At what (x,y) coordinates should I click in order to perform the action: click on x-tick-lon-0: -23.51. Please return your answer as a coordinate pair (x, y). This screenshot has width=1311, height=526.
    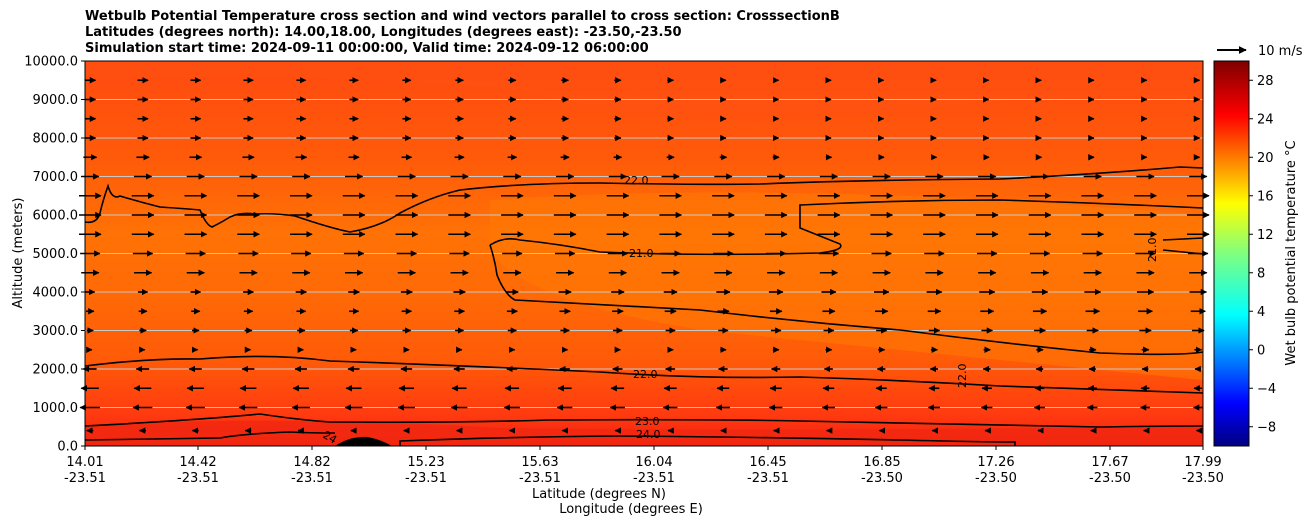
    Looking at the image, I should click on (85, 478).